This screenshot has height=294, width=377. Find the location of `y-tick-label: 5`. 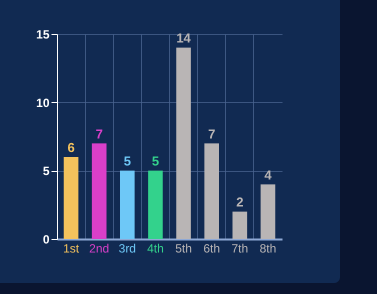

y-tick-label: 5 is located at coordinates (46, 171).